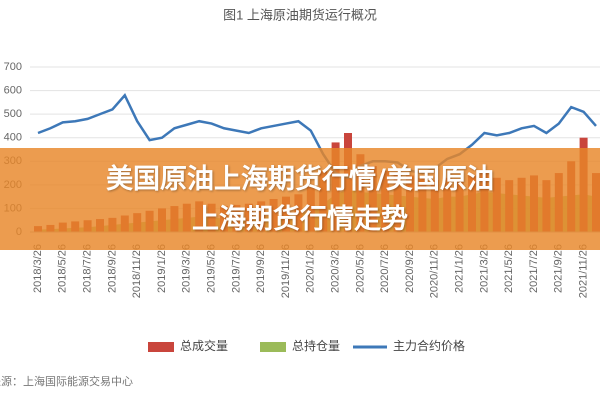 The height and width of the screenshot is (400, 600). Describe the element at coordinates (13, 90) in the screenshot. I see `y-tick-label: 600` at that location.